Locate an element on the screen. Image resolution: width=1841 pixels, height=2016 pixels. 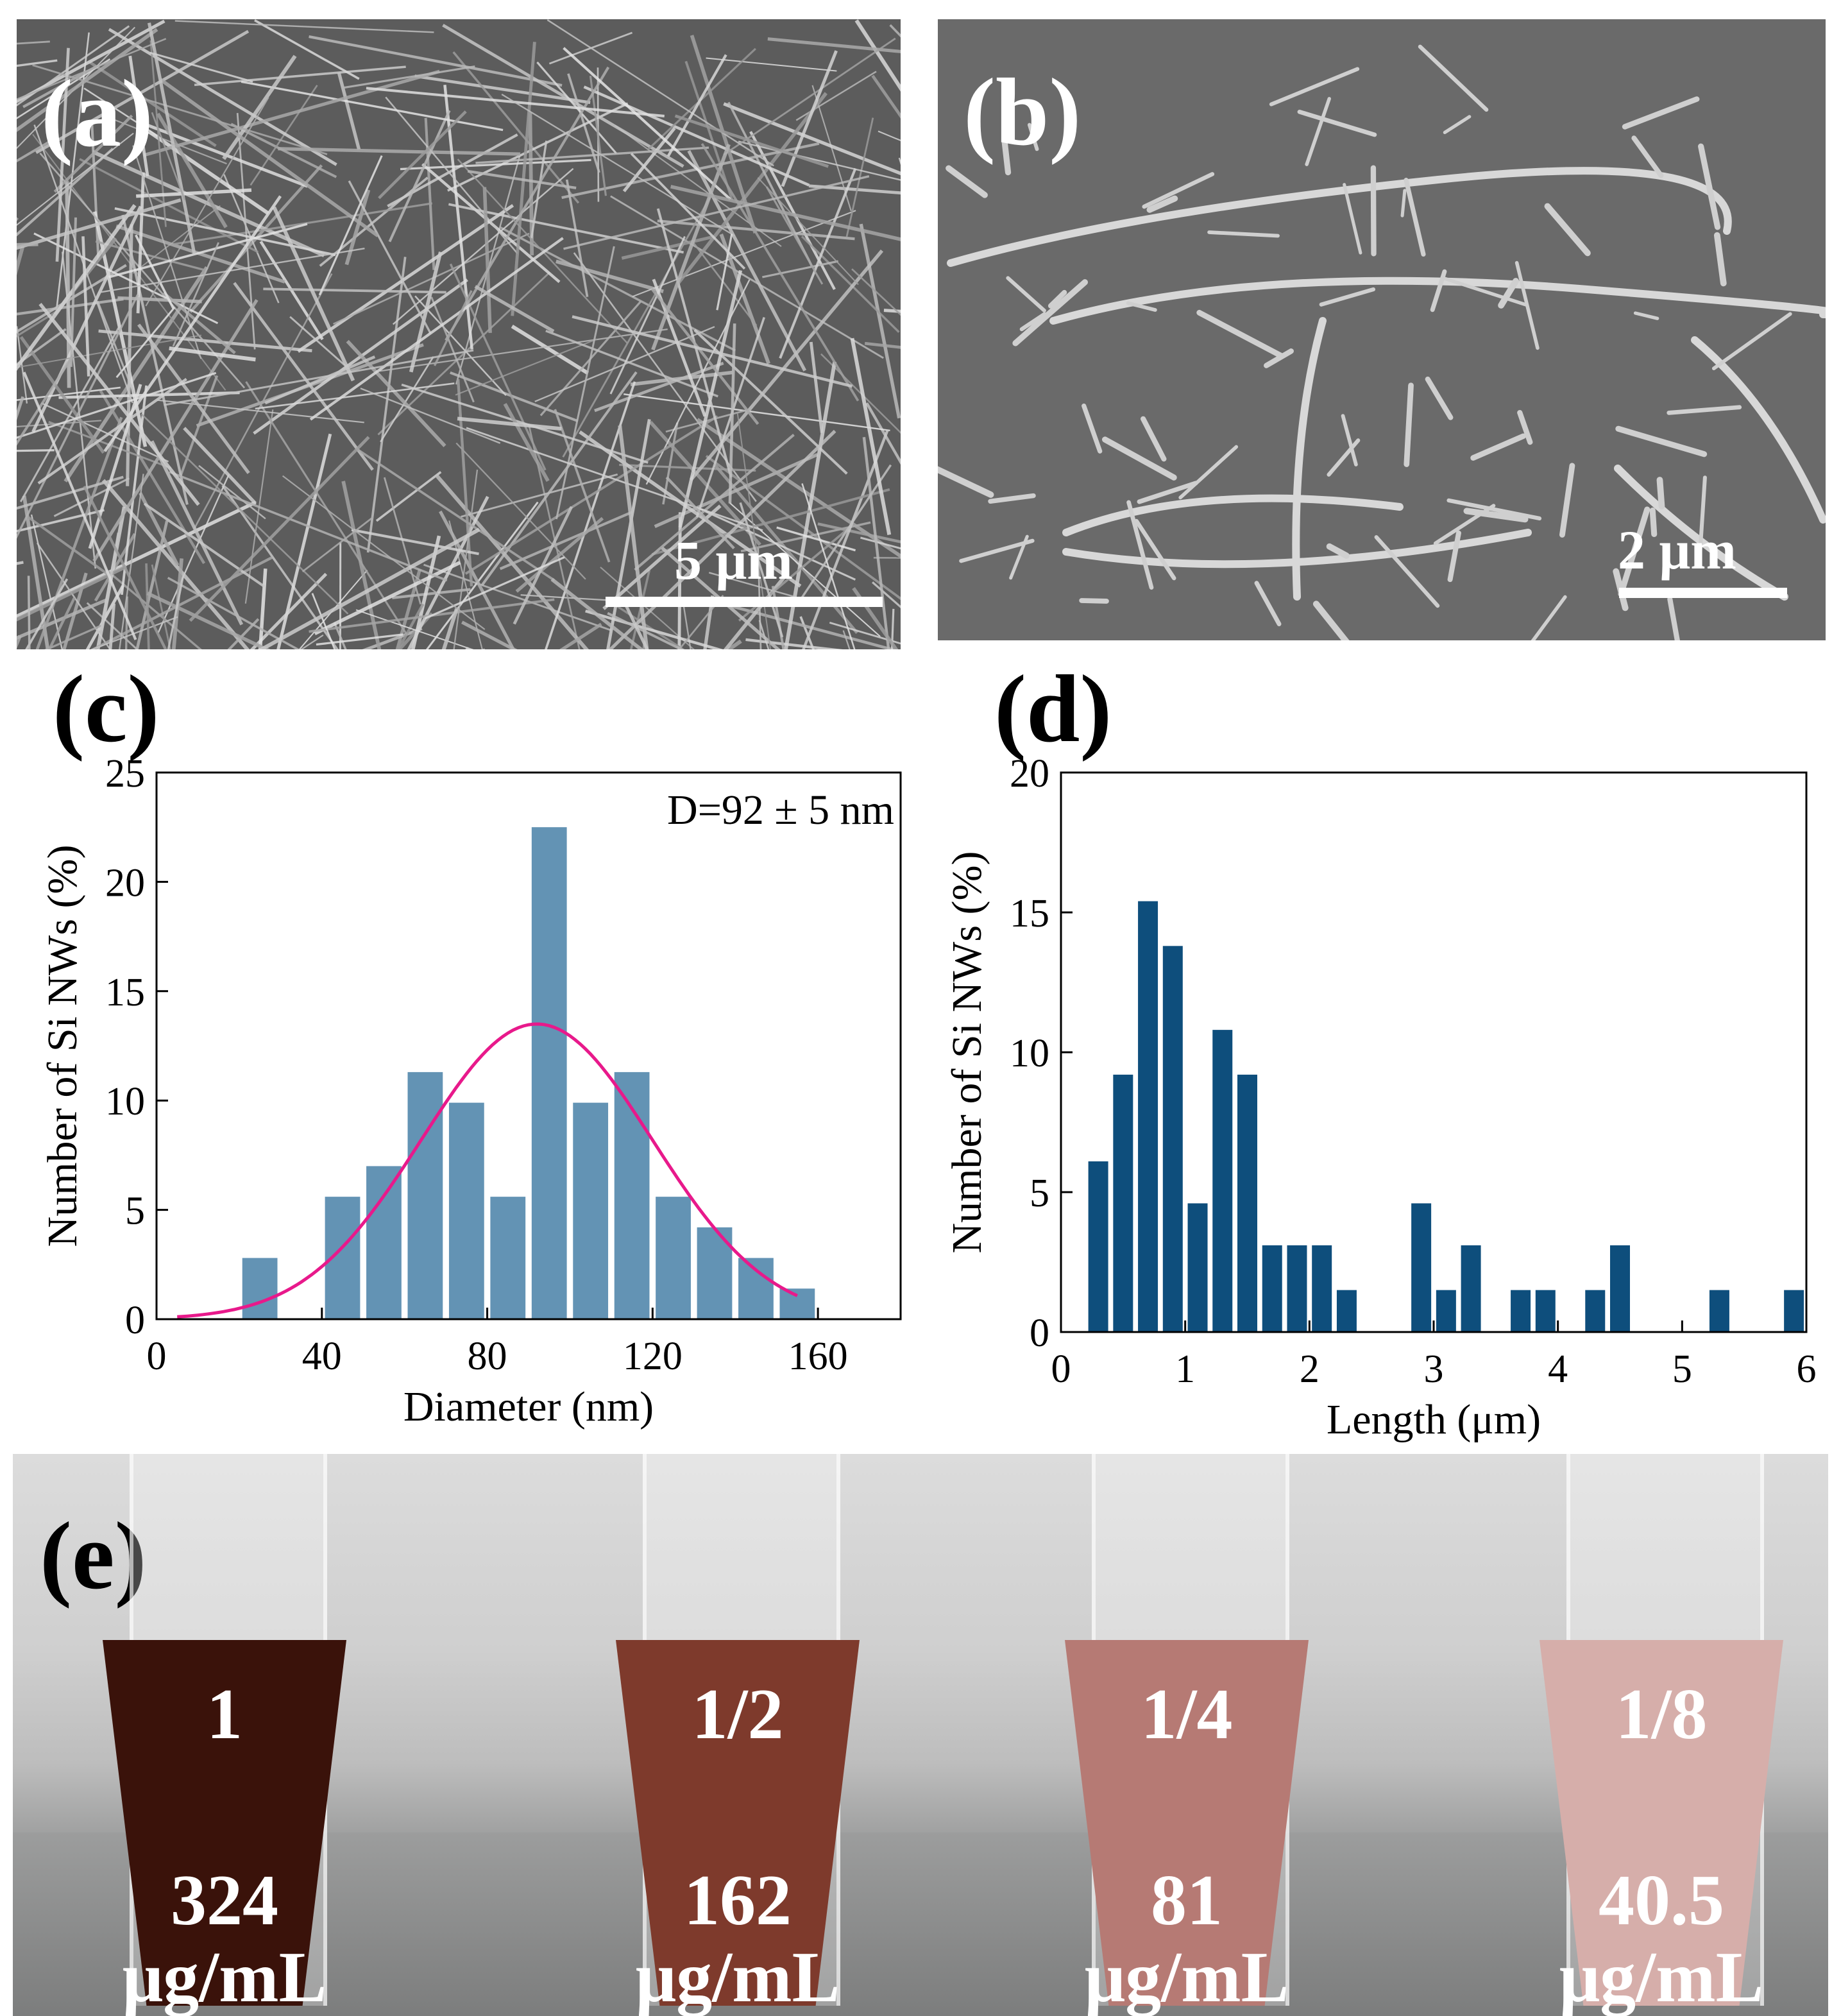
scalebar-label-a: 5 μm is located at coordinates (733, 560).